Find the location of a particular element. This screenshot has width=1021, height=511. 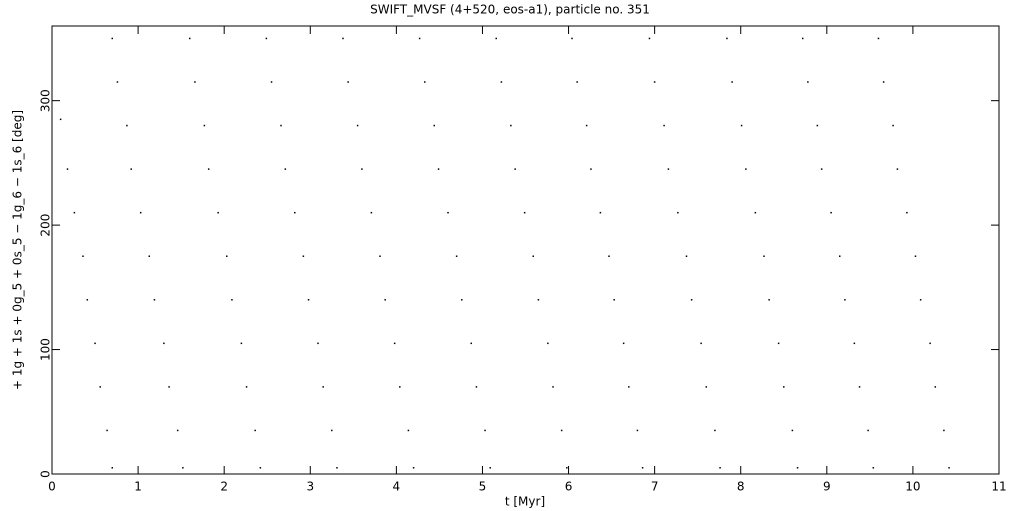

y-tick-label: 0 is located at coordinates (46, 474).